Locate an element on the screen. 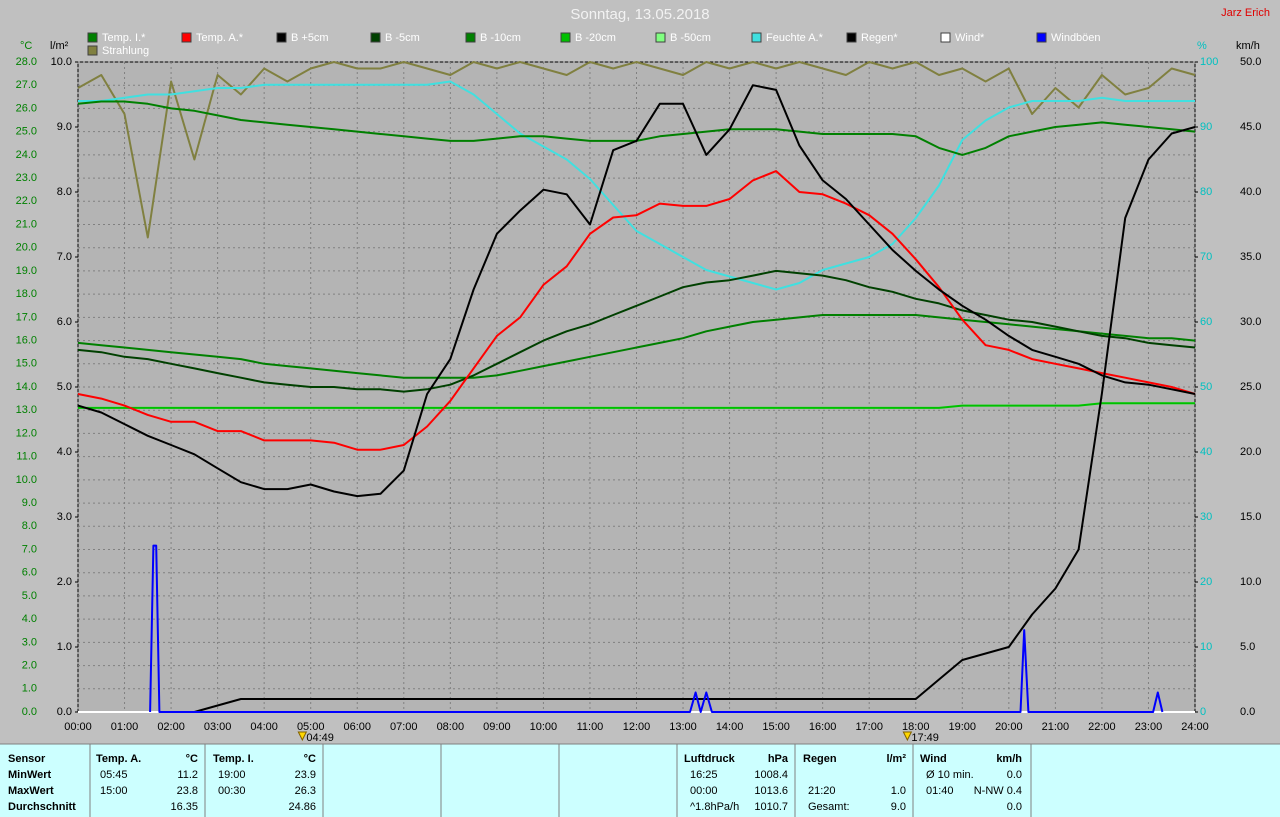 The height and width of the screenshot is (817, 1280). y-tick-label: 23.0 is located at coordinates (26, 178).